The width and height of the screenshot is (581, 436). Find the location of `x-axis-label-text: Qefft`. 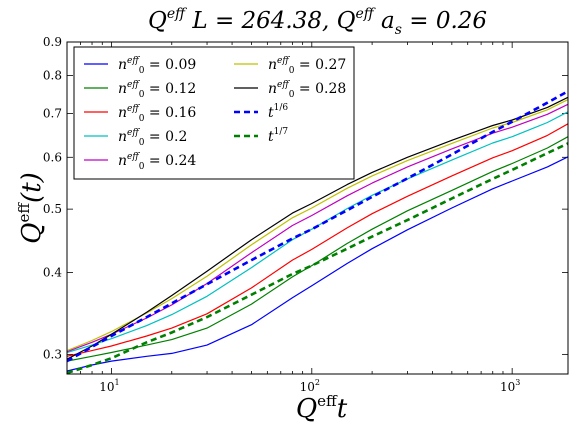

x-axis-label-text: Qefft is located at coordinates (322, 408).